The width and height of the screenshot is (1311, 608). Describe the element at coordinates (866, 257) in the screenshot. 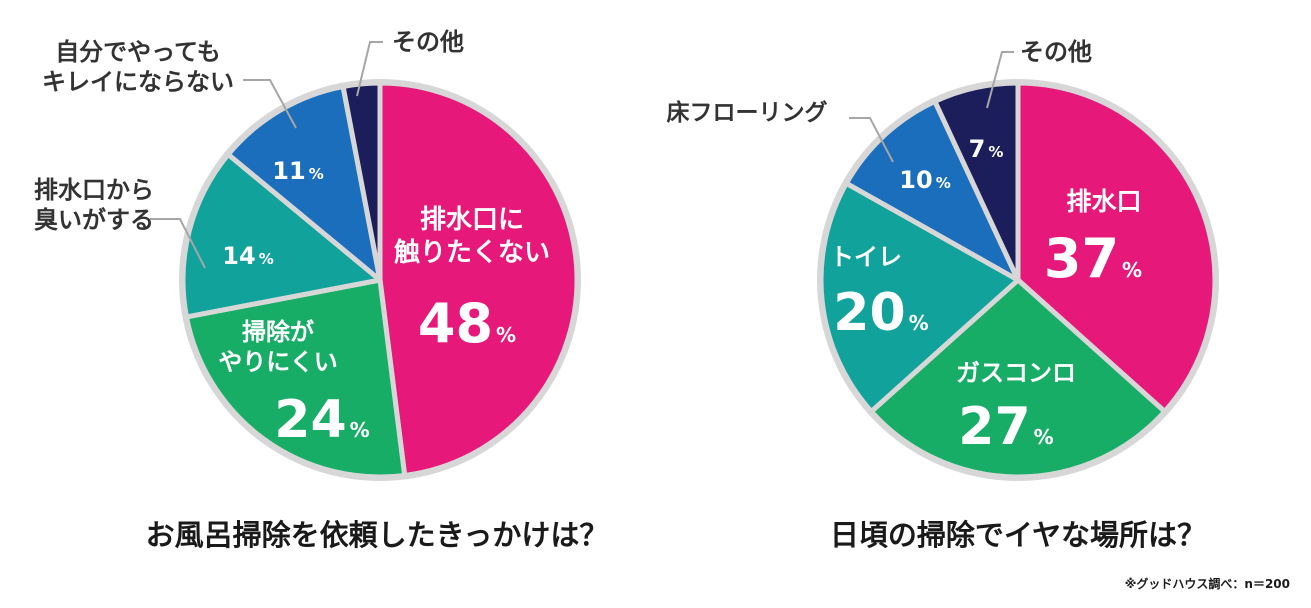

I see `slice-label: トイレ` at that location.